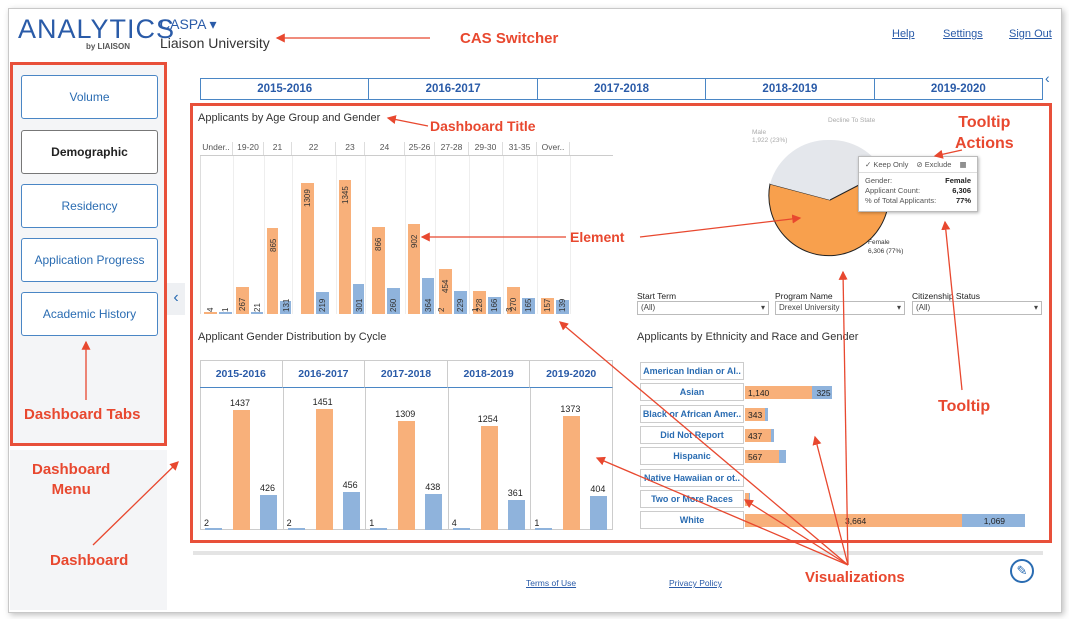 The width and height of the screenshot is (1069, 619). What do you see at coordinates (489, 374) in the screenshot?
I see `cycle-header-label: 2018-2019` at bounding box center [489, 374].